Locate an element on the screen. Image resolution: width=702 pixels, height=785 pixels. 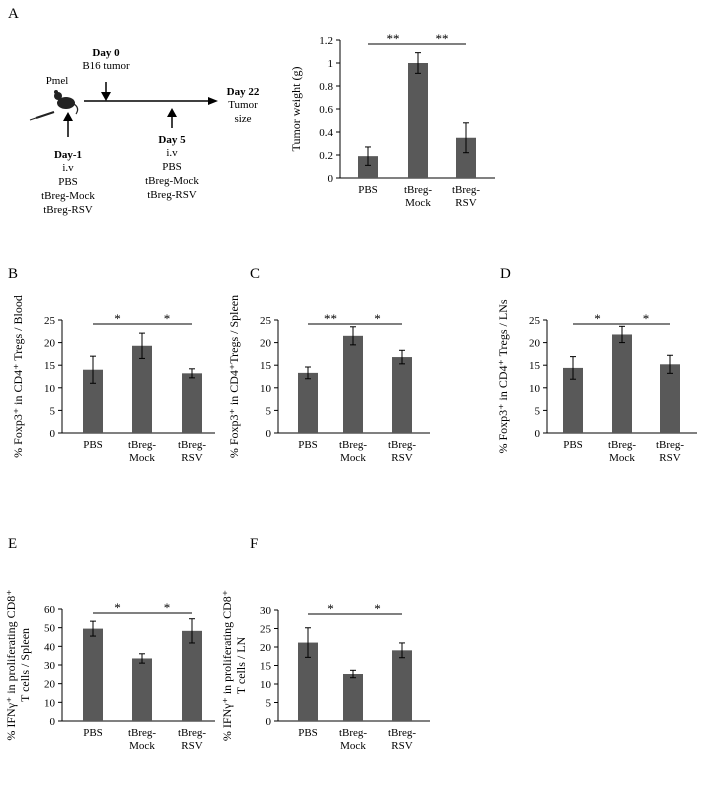
y-tick-label: 1.2 is located at coordinates (326, 41).